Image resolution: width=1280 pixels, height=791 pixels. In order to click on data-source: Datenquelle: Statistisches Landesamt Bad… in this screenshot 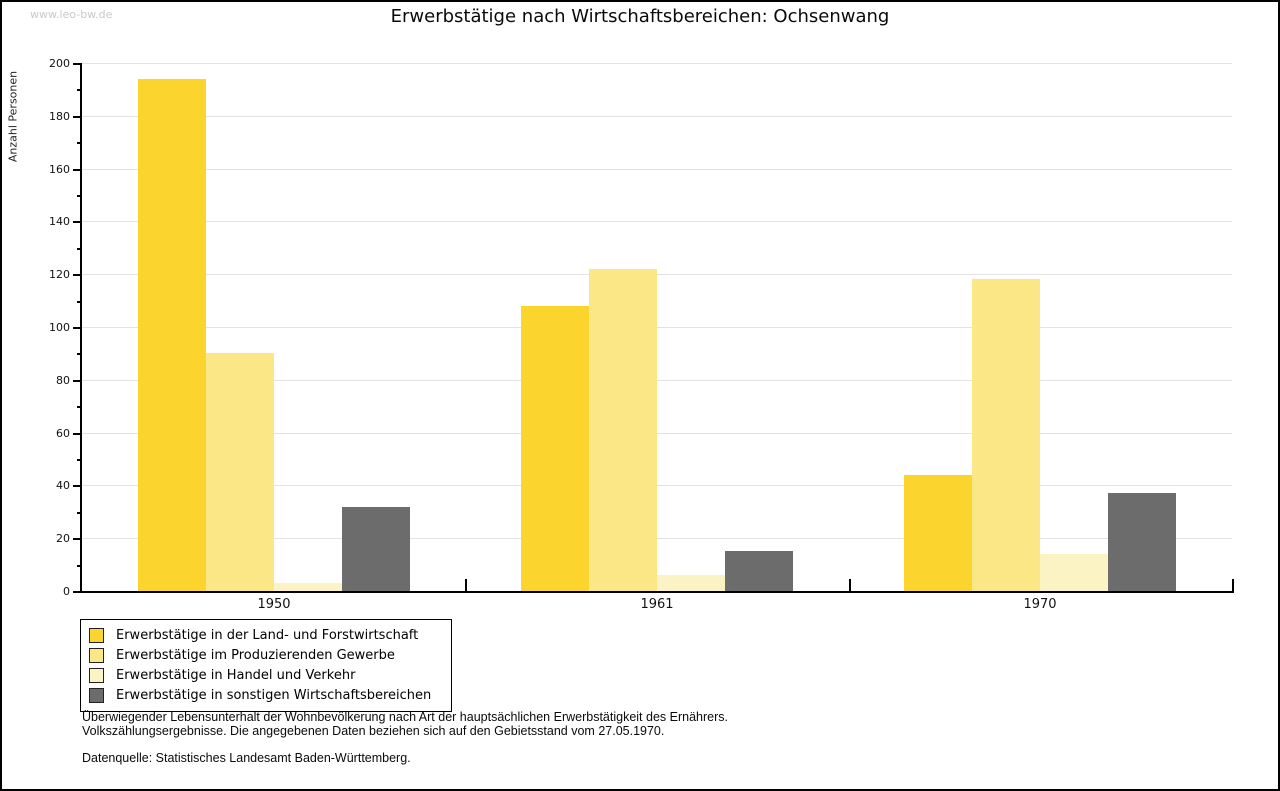, I will do `click(246, 758)`.